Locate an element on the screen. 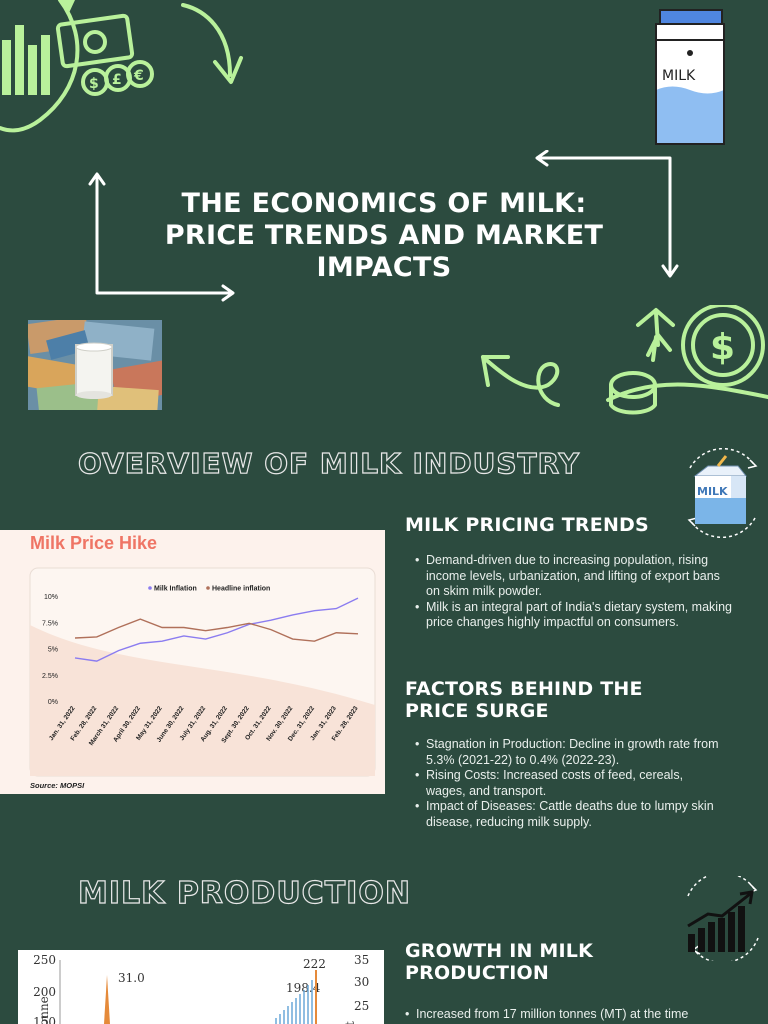 This screenshot has width=768, height=1024. factors-heading: FACTORS BEHIND THE PRICE SURGE is located at coordinates (524, 700).